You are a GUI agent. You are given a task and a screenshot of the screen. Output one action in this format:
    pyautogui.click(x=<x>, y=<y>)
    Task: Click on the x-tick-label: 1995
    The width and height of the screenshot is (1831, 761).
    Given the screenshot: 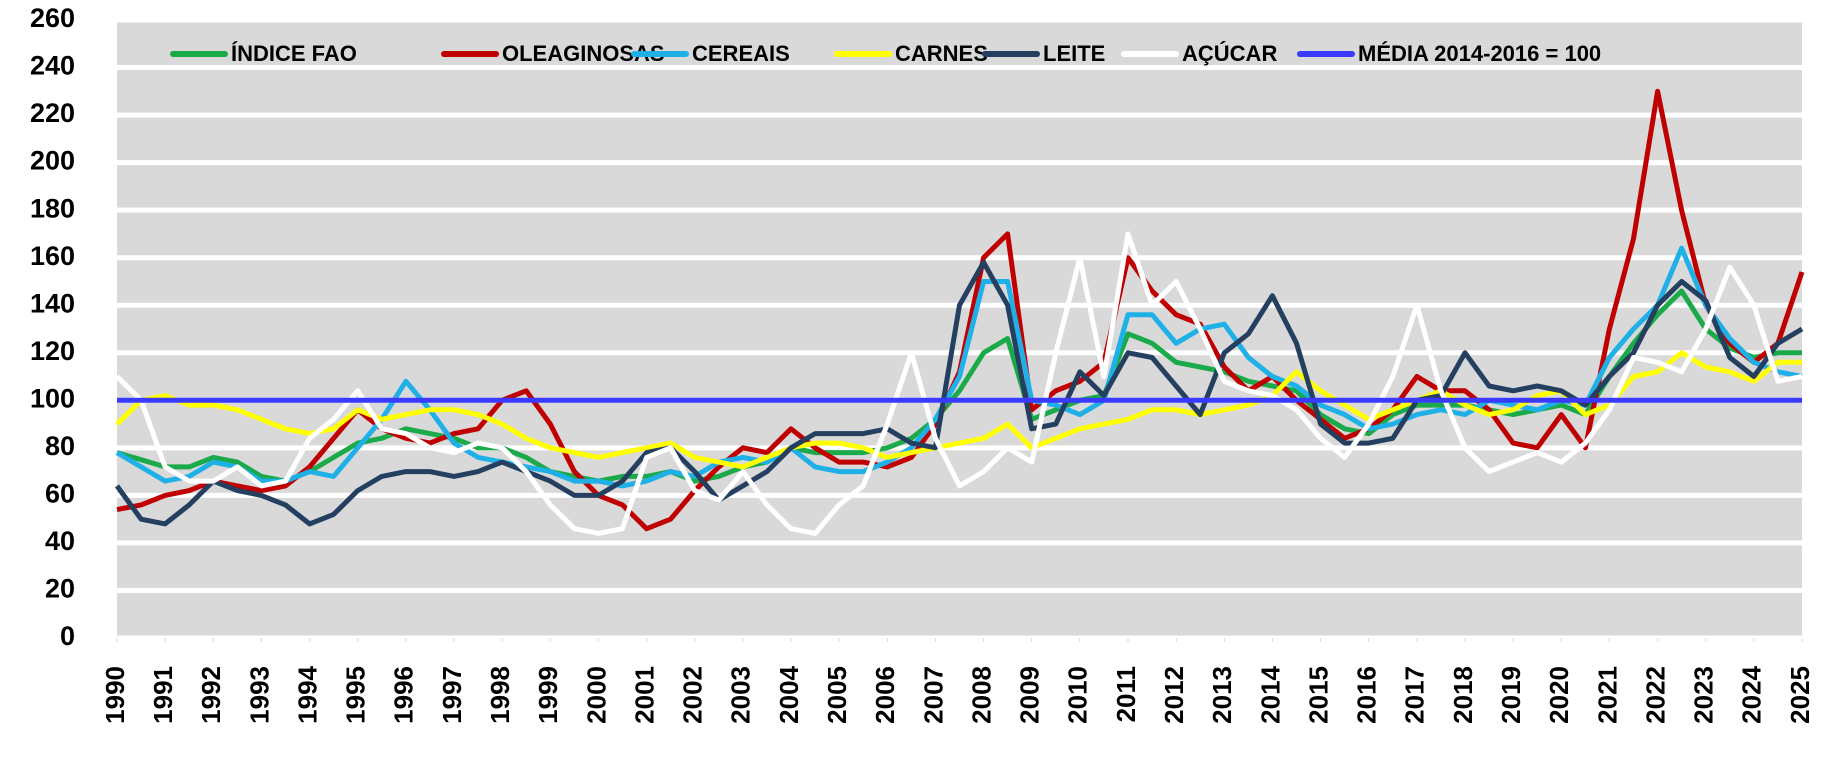 What is the action you would take?
    pyautogui.click(x=356, y=695)
    